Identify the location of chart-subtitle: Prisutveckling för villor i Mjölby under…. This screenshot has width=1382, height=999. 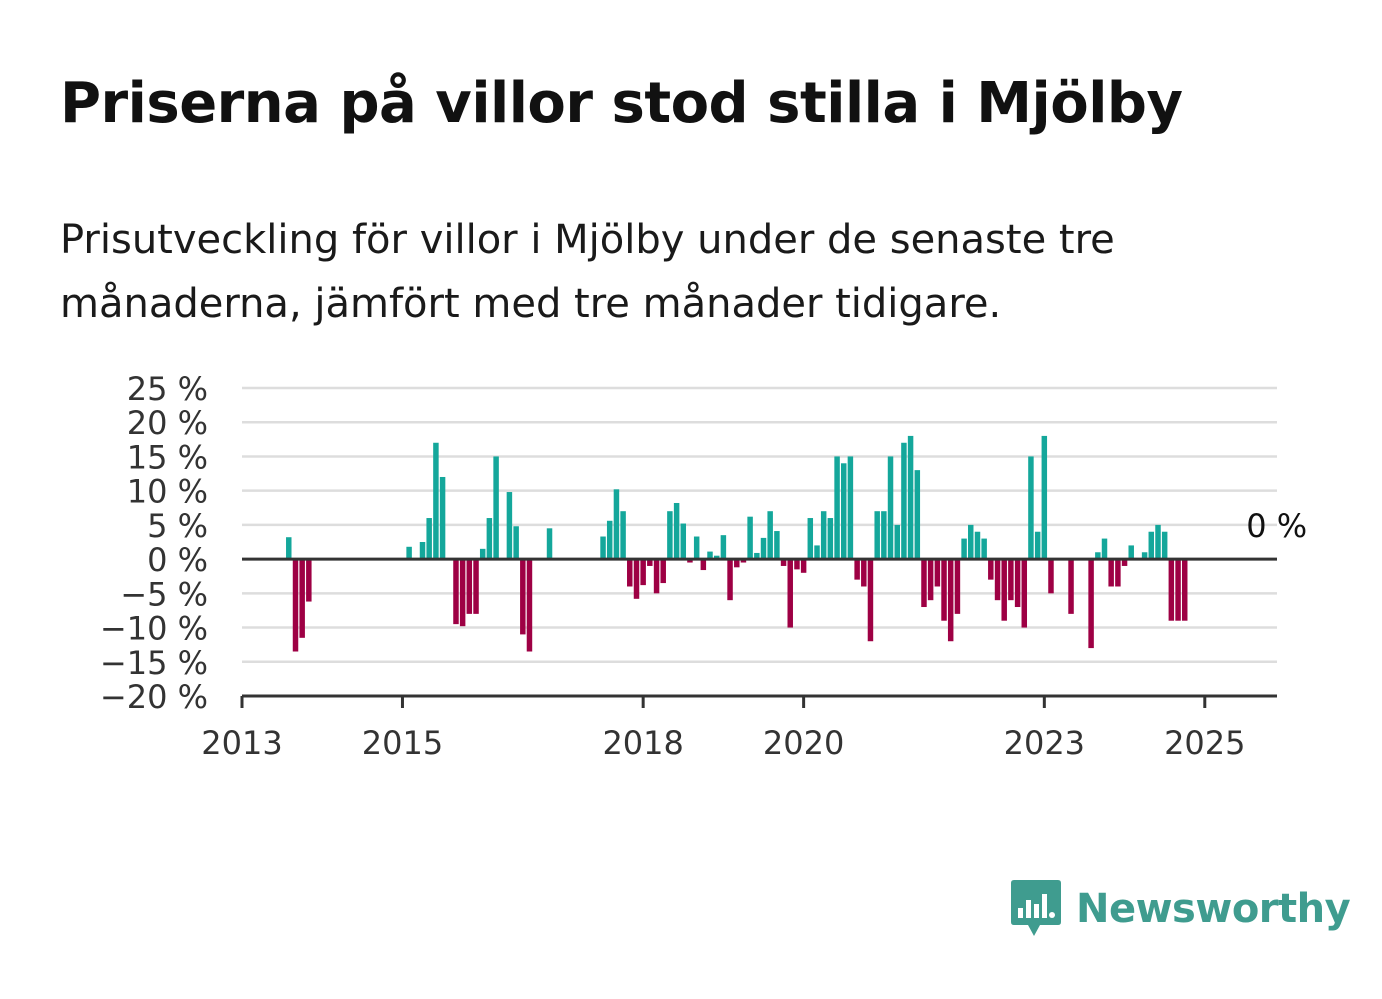
(587, 272).